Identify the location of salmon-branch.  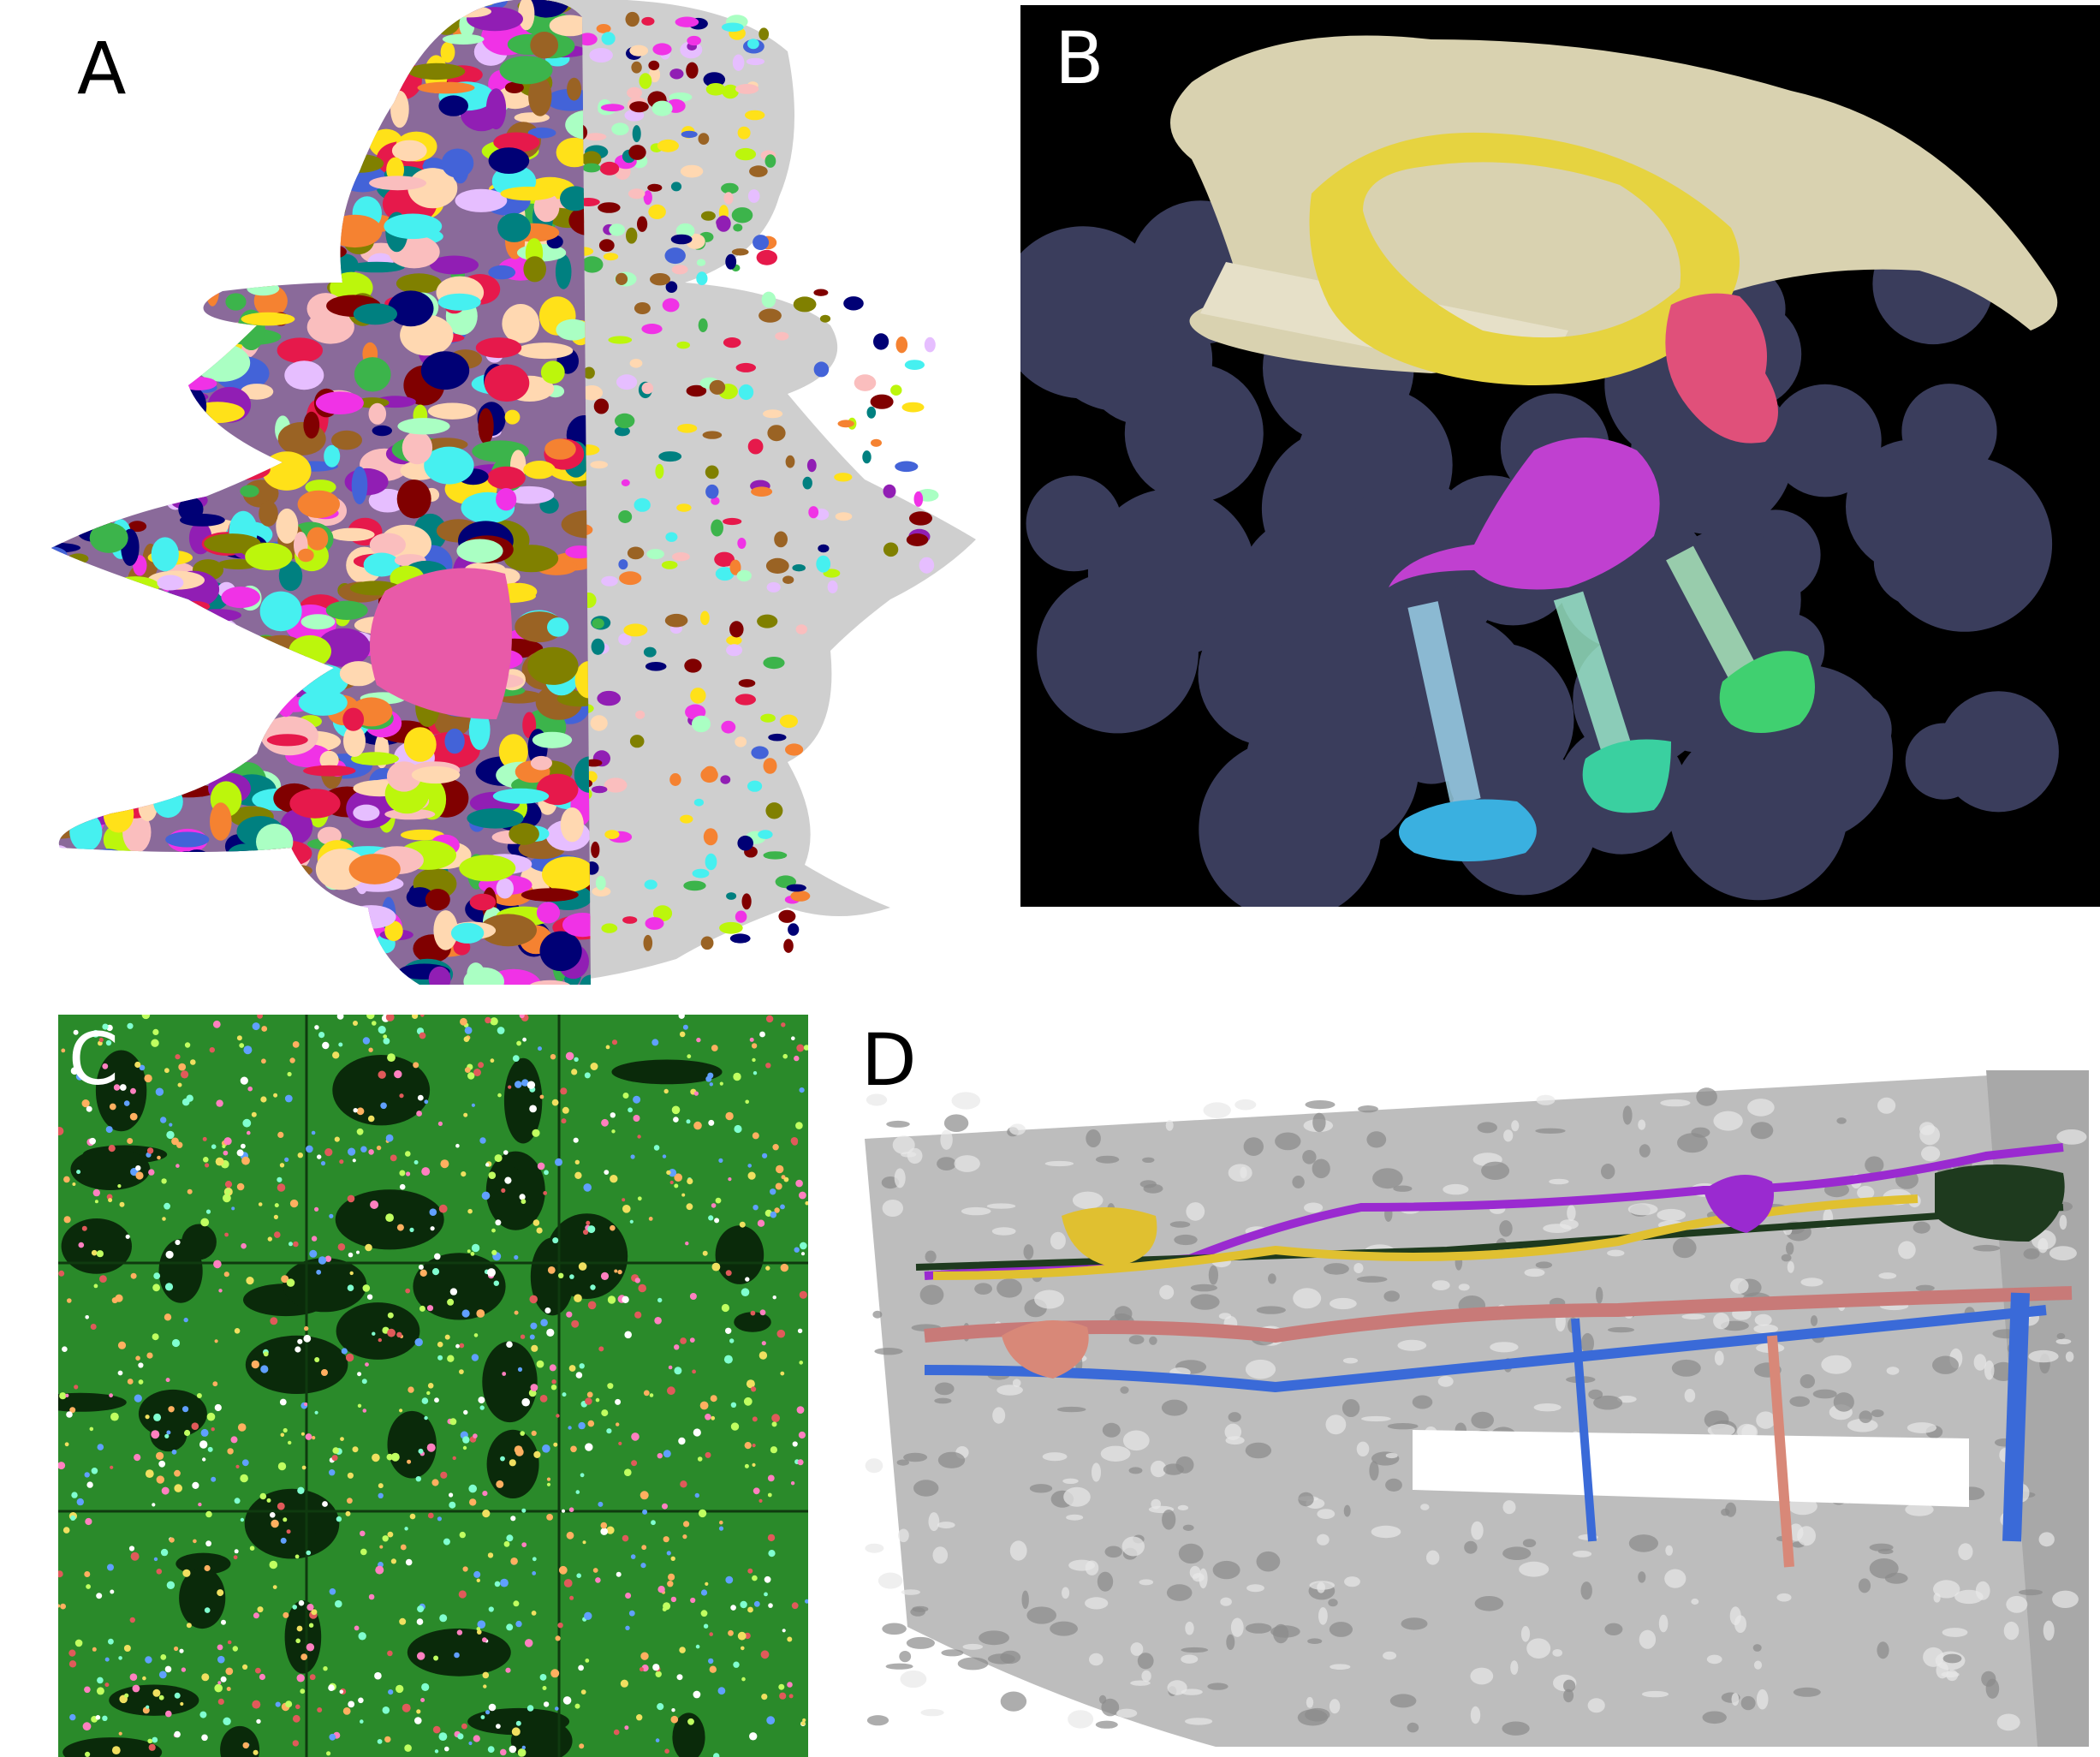
(1780, 1451).